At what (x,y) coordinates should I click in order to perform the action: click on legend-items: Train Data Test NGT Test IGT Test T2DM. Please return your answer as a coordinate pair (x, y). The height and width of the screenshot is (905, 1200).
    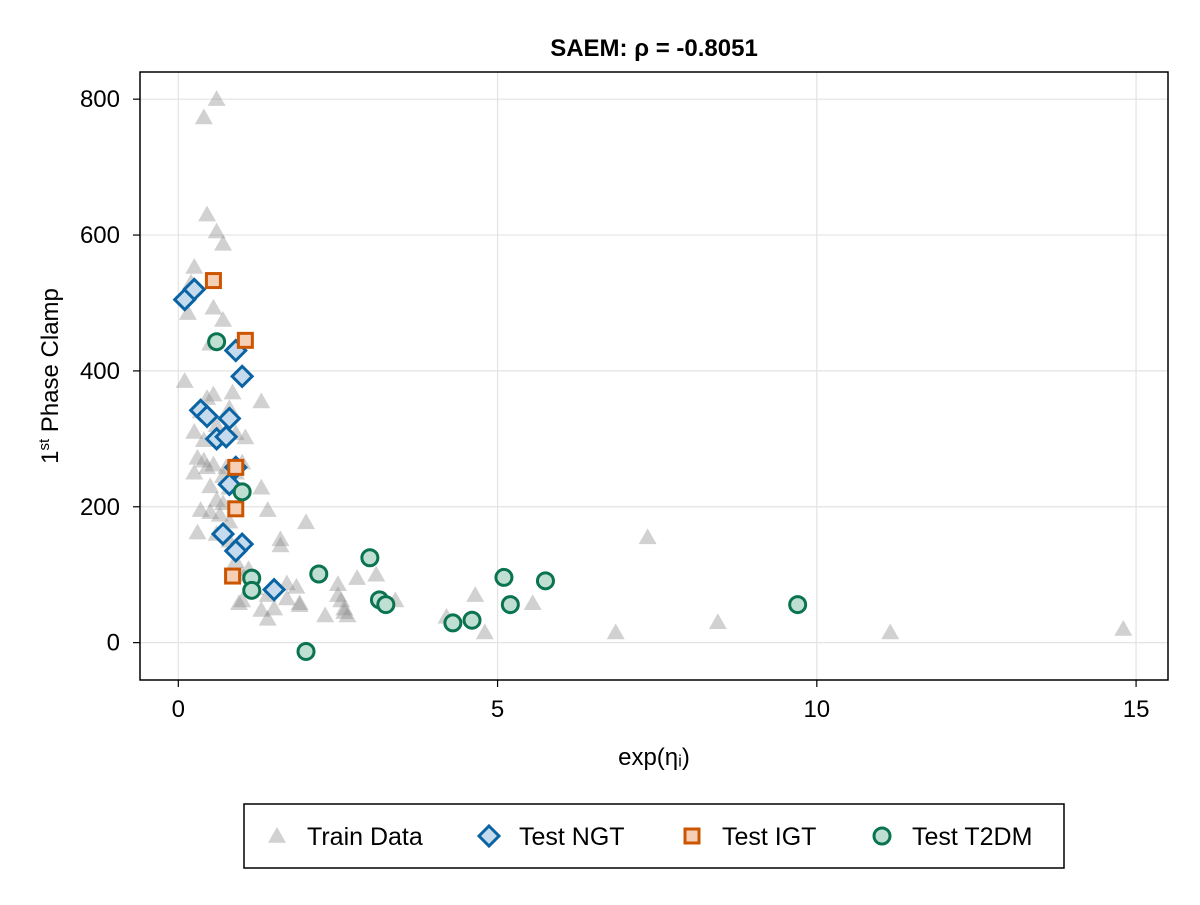
    Looking at the image, I should click on (650, 837).